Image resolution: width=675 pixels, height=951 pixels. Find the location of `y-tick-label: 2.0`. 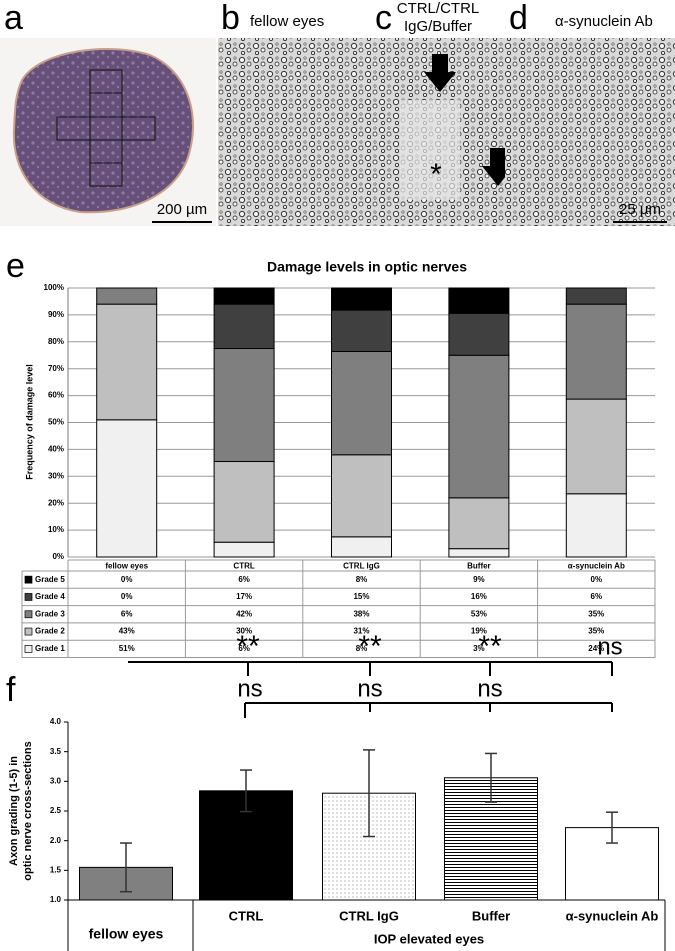

y-tick-label: 2.0 is located at coordinates (56, 840).